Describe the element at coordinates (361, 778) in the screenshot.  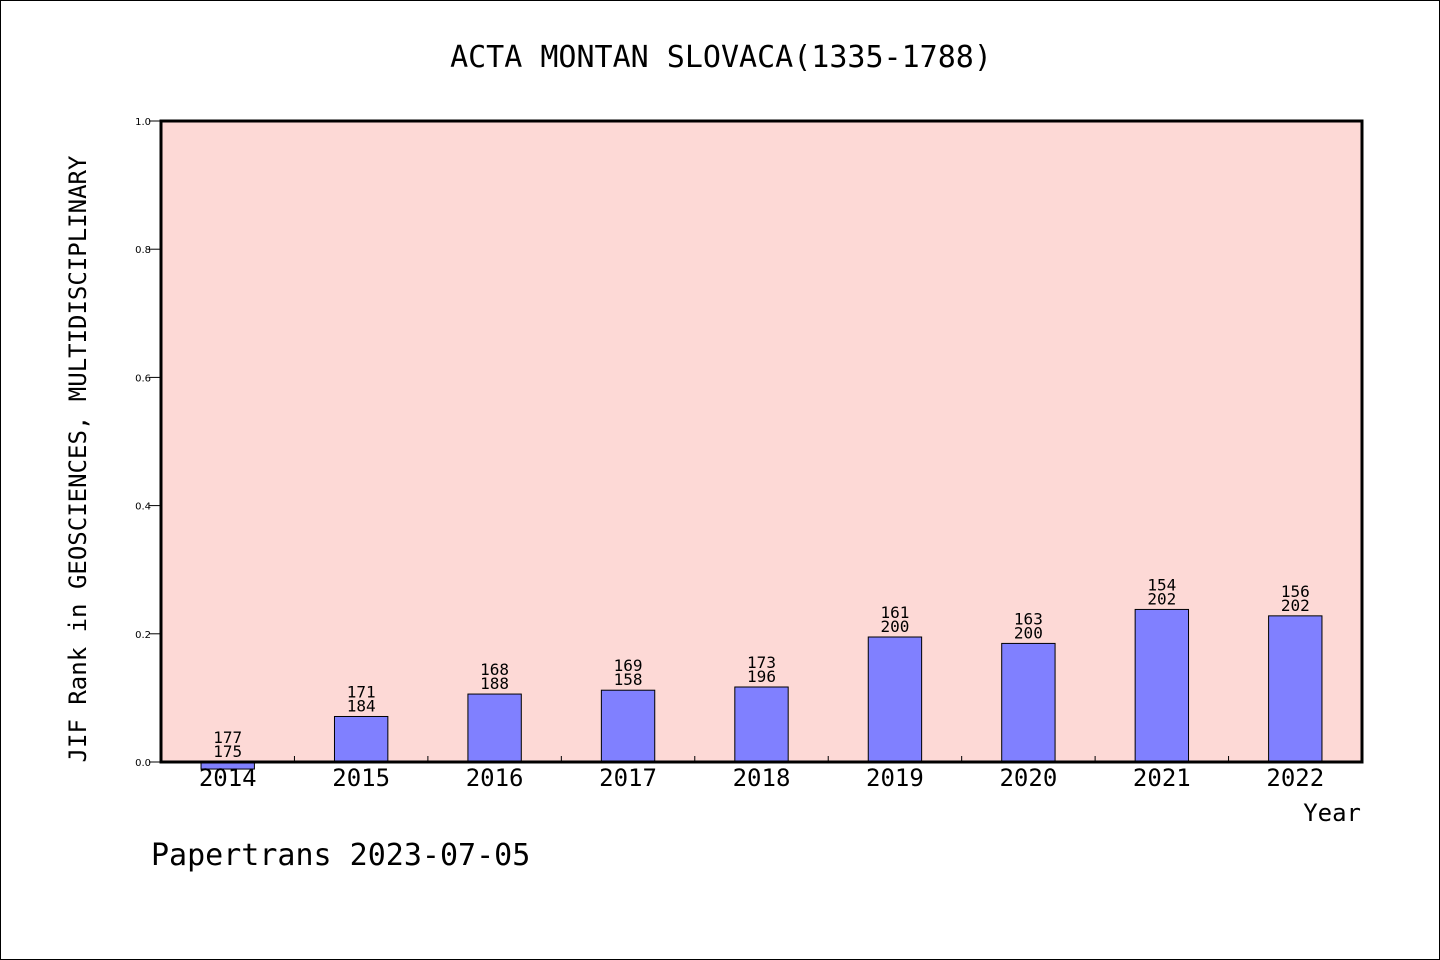
I see `x-tick-label: 2015` at that location.